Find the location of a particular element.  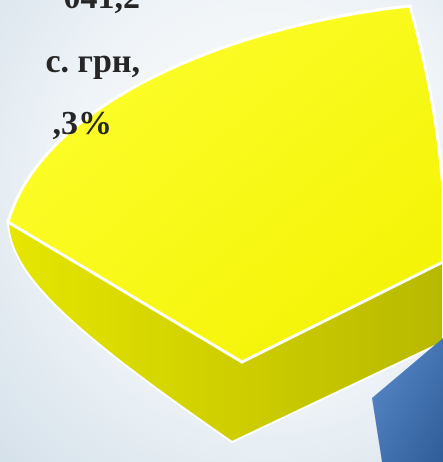

label-line: ,3% is located at coordinates (83, 123).